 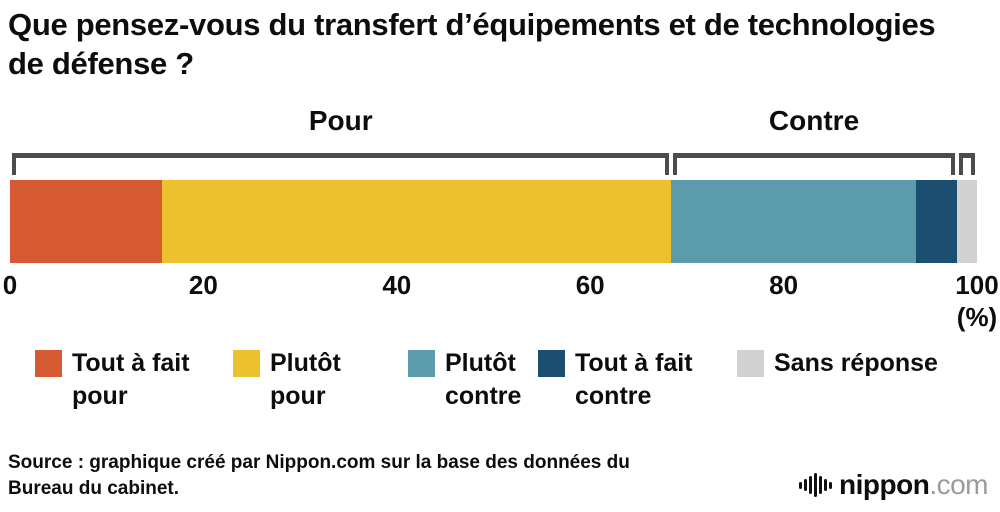 I want to click on legend-label: Plutôt contre, so click(x=483, y=379).